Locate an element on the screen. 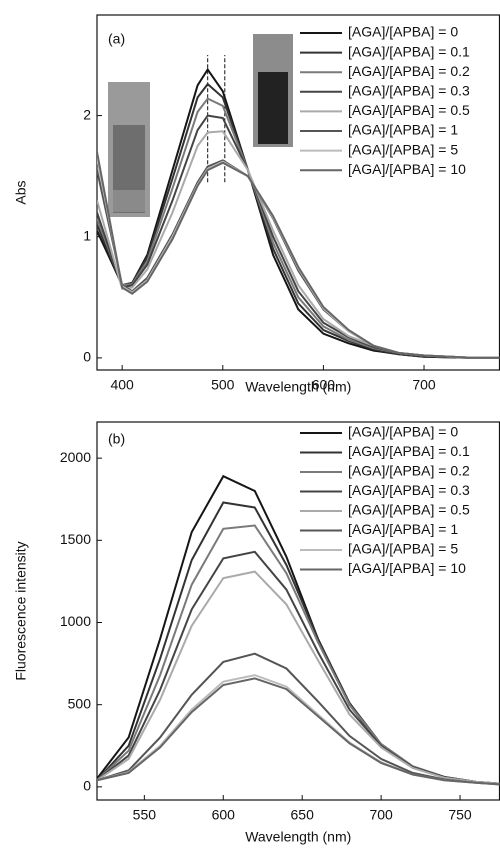 The height and width of the screenshot is (848, 500). y-tick-label: 1500 is located at coordinates (75, 539).